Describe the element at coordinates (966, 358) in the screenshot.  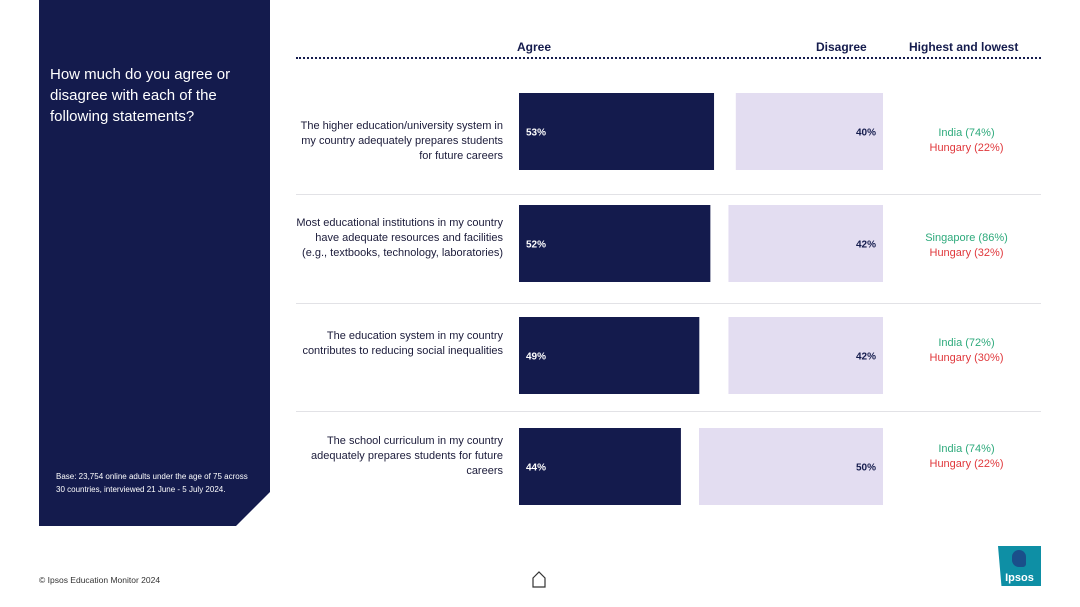
I see `lowest-country-3: Hungary (30%)` at that location.